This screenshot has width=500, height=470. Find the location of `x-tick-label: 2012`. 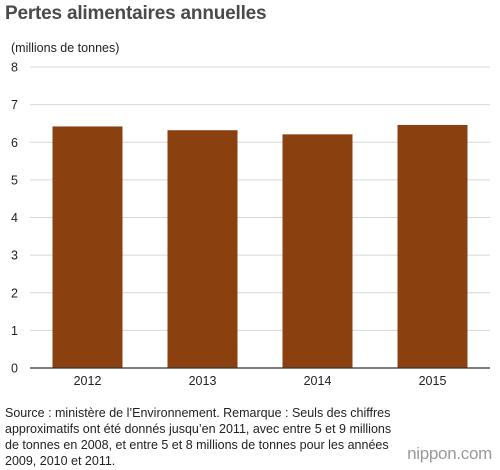

x-tick-label: 2012 is located at coordinates (88, 381).